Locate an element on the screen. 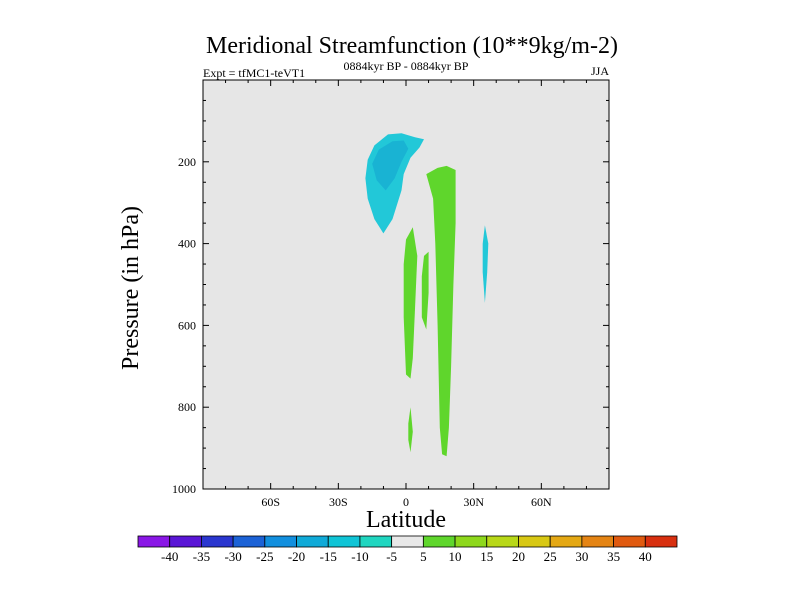 This screenshot has height=600, width=800. nh-negative-strip is located at coordinates (485, 264).